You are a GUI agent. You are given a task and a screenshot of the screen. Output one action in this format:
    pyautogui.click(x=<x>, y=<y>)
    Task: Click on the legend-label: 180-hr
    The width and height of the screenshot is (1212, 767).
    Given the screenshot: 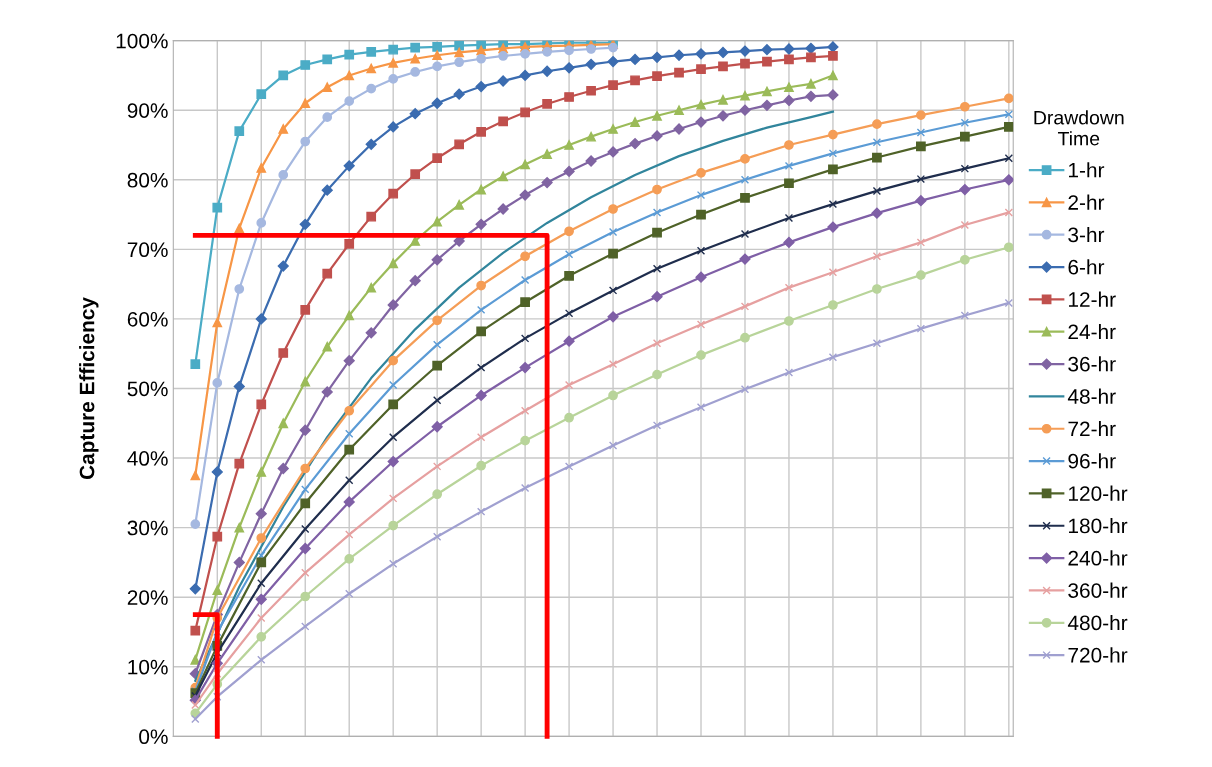 What is the action you would take?
    pyautogui.click(x=1098, y=525)
    